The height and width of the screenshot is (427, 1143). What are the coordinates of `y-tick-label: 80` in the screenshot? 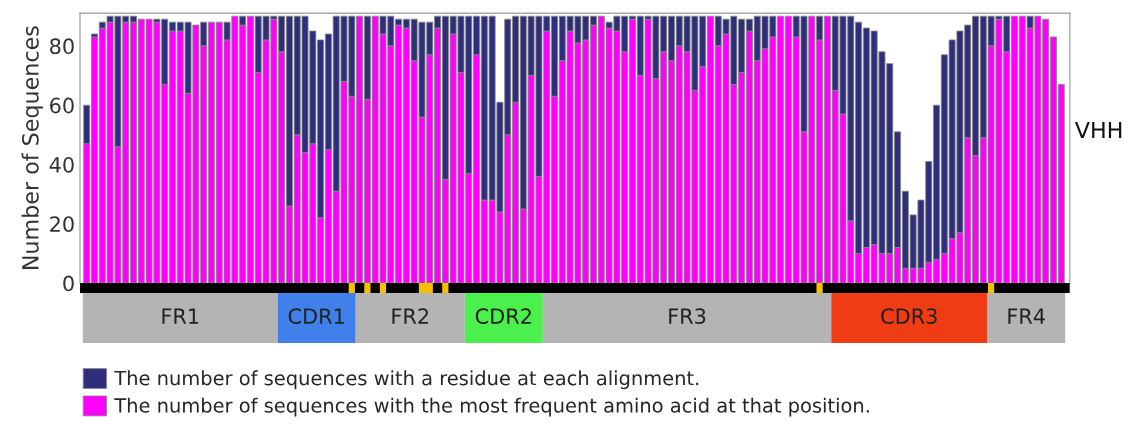 It's located at (62, 46).